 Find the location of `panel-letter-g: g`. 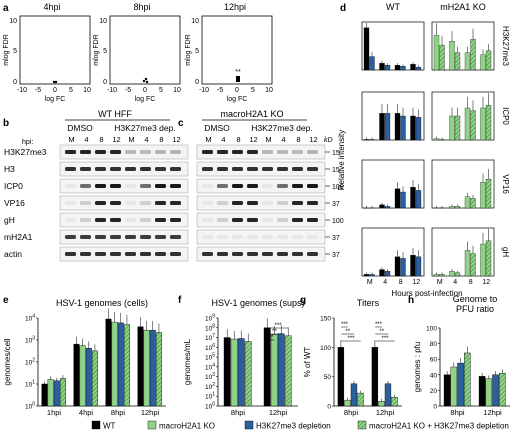

panel-letter-g: g is located at coordinates (303, 300).